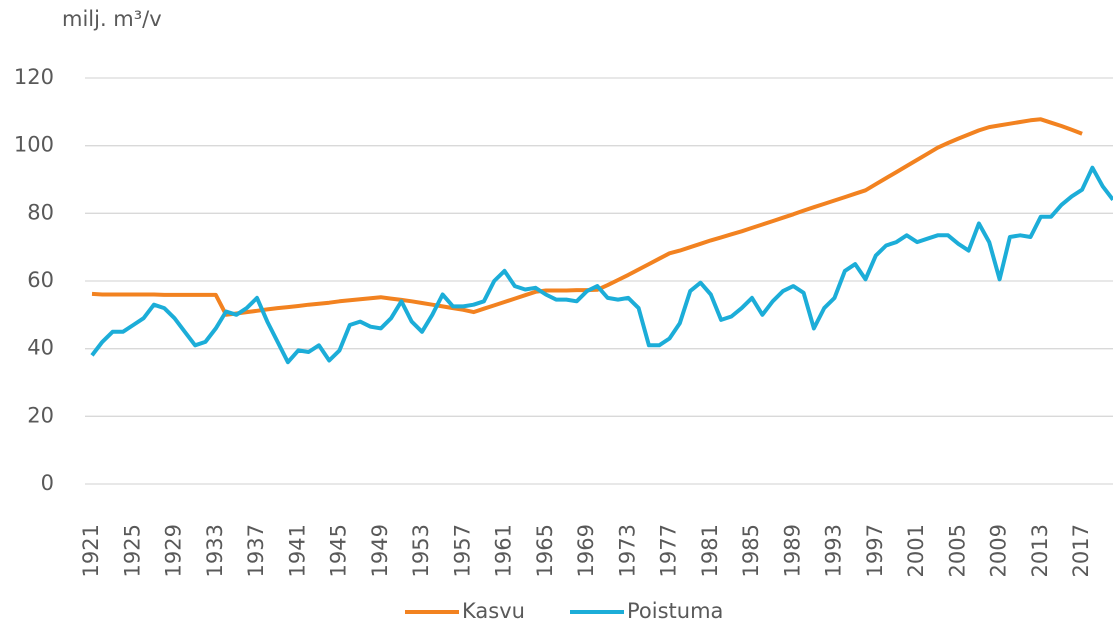 The image size is (1113, 626). What do you see at coordinates (627, 550) in the screenshot?
I see `x-tick-label: 1973` at bounding box center [627, 550].